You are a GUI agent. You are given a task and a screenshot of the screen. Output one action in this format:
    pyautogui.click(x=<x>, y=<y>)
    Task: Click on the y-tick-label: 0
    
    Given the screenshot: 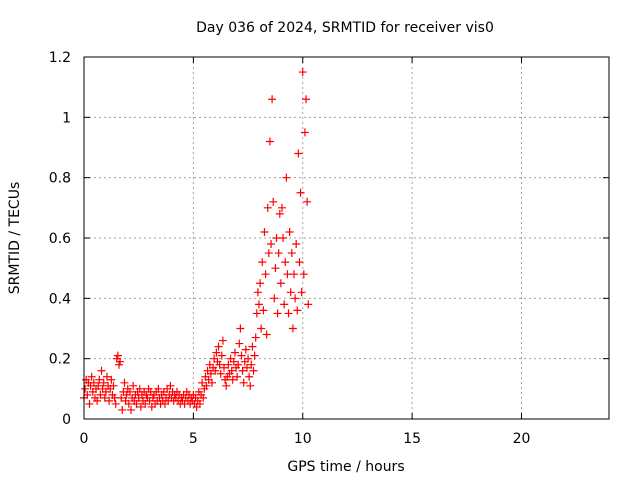 What is the action you would take?
    pyautogui.click(x=66, y=420)
    